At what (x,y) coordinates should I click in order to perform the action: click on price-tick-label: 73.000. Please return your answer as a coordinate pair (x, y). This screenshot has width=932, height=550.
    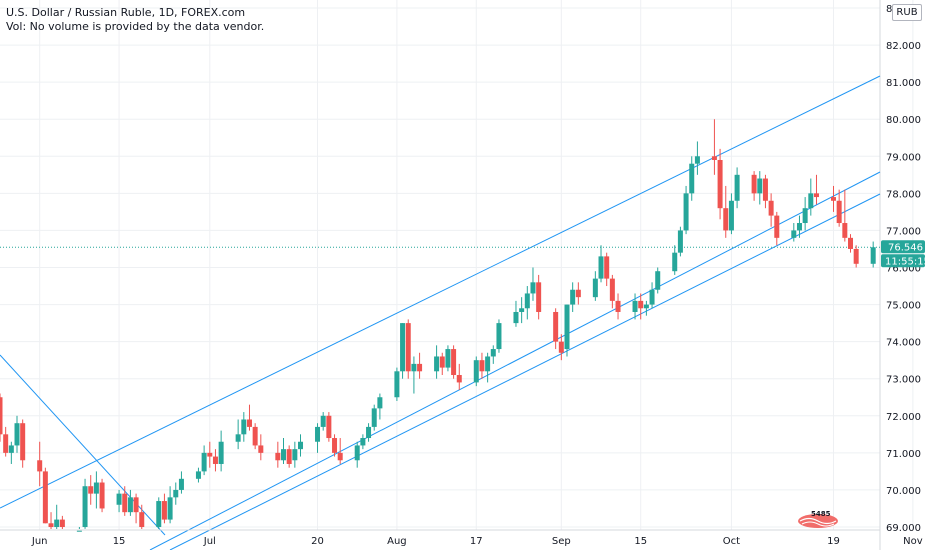
    Looking at the image, I should click on (903, 380).